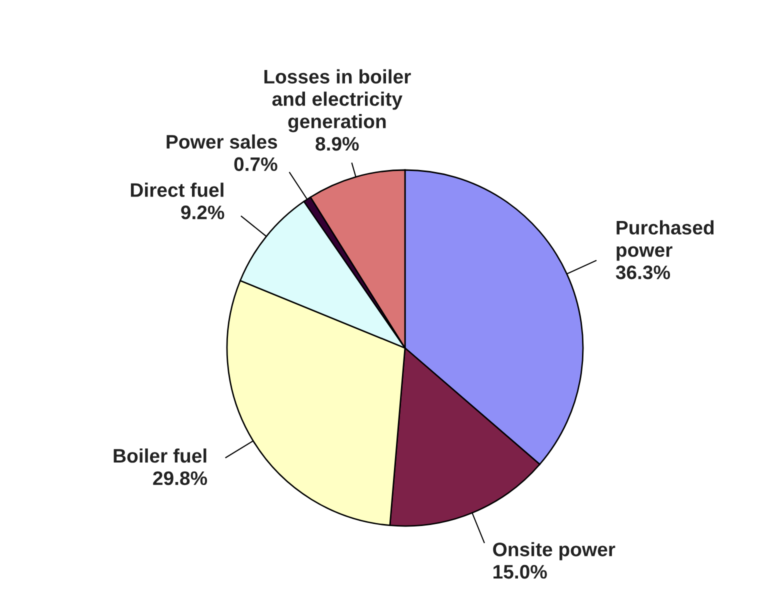 The height and width of the screenshot is (615, 766). What do you see at coordinates (520, 571) in the screenshot?
I see `data-label: 15.0%` at bounding box center [520, 571].